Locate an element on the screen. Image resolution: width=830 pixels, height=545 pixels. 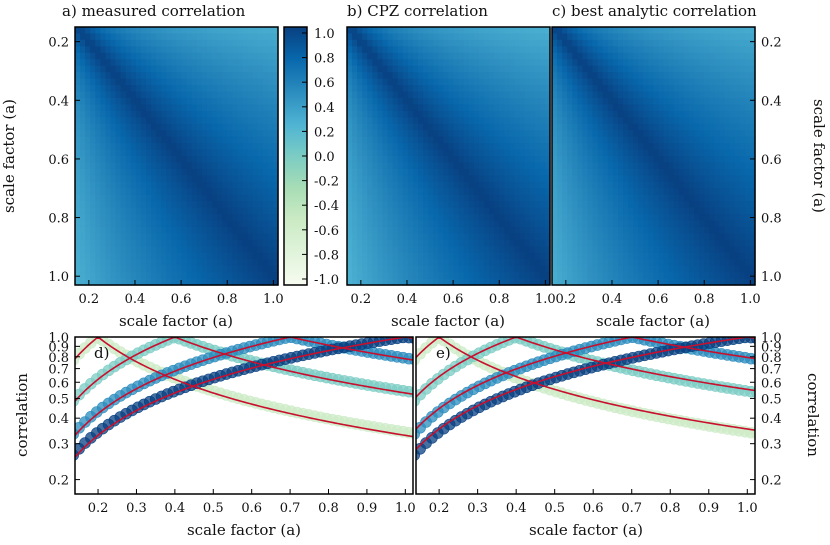
colorbar-ticks: 1.00.80.60.40.20.0-0.2-0.4-0.6-0.8-1.0 is located at coordinates (320, 157).